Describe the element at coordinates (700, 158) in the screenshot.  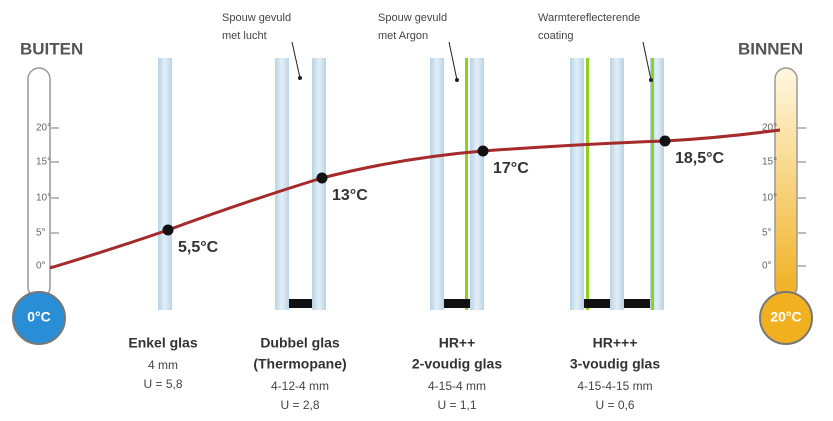
I see `temperature-label: 18,5°C` at that location.